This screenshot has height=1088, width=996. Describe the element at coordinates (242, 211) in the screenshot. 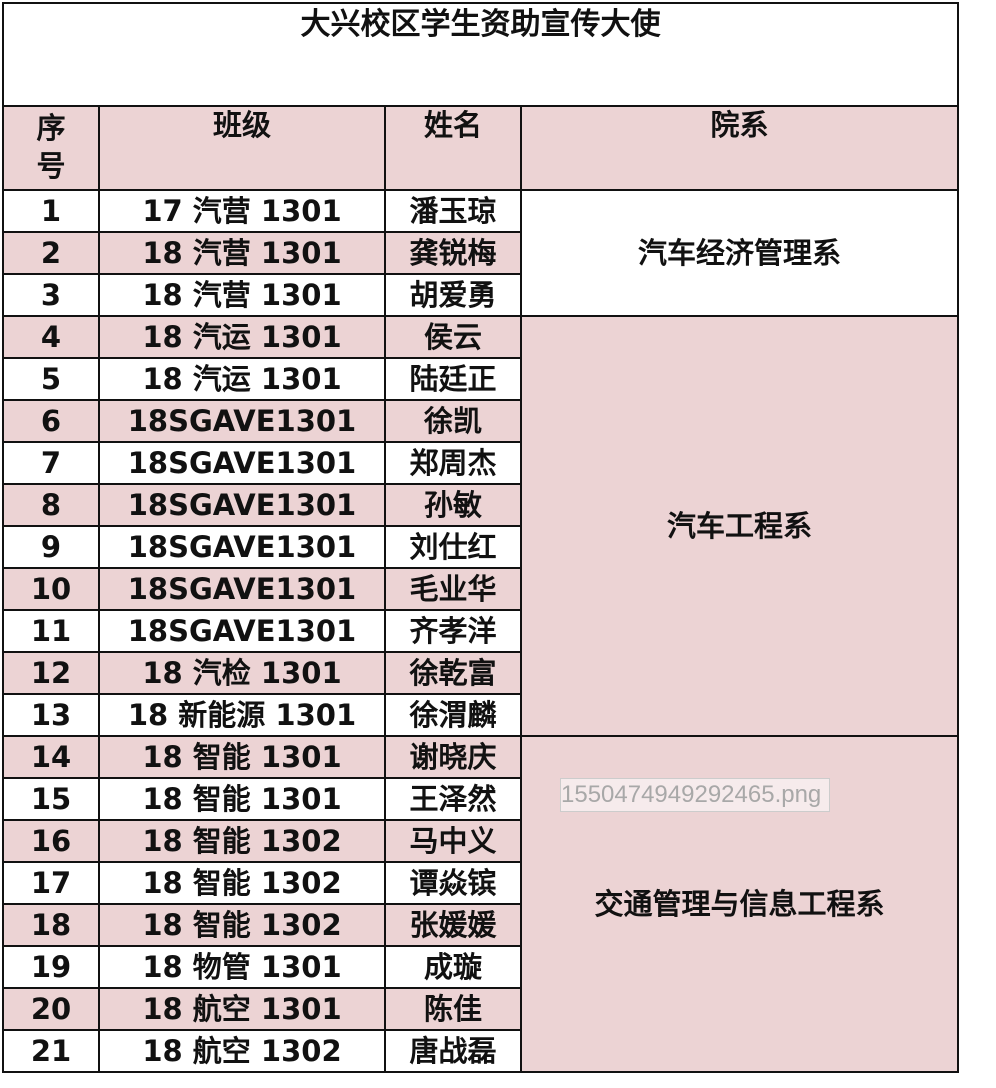

I see `cell-class: 17 汽营 1301` at that location.